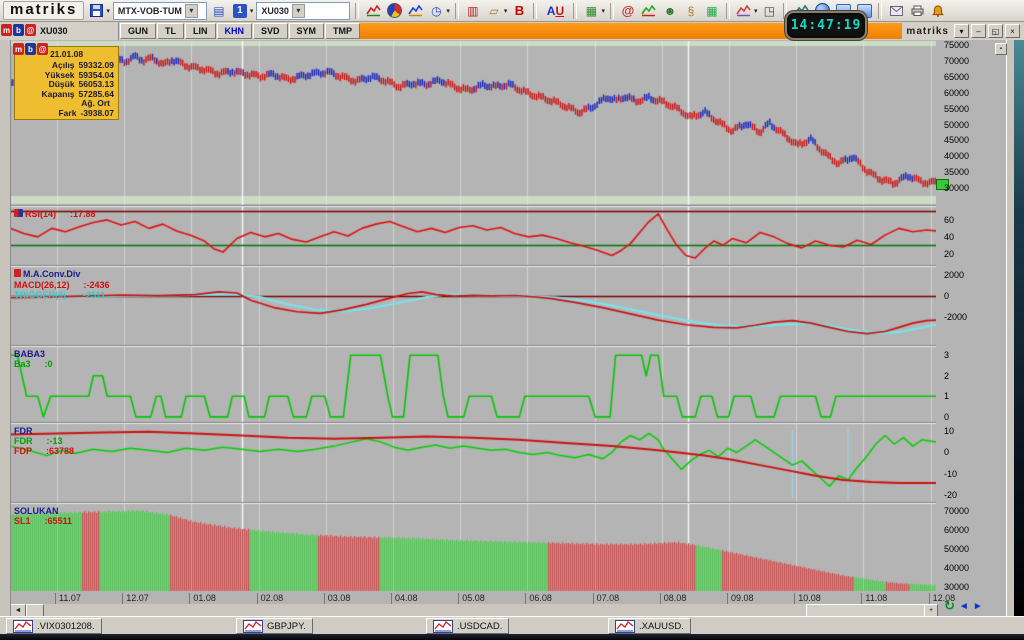 The image size is (1024, 640). Describe the element at coordinates (200, 31) in the screenshot. I see `tab-lin: LIN` at that location.